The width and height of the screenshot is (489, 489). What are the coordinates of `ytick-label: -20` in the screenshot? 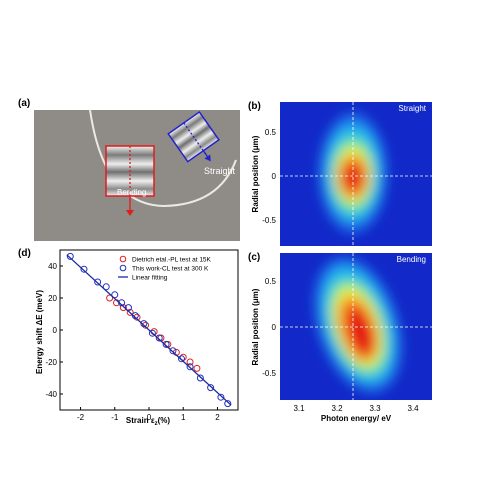 It's located at (51, 362).